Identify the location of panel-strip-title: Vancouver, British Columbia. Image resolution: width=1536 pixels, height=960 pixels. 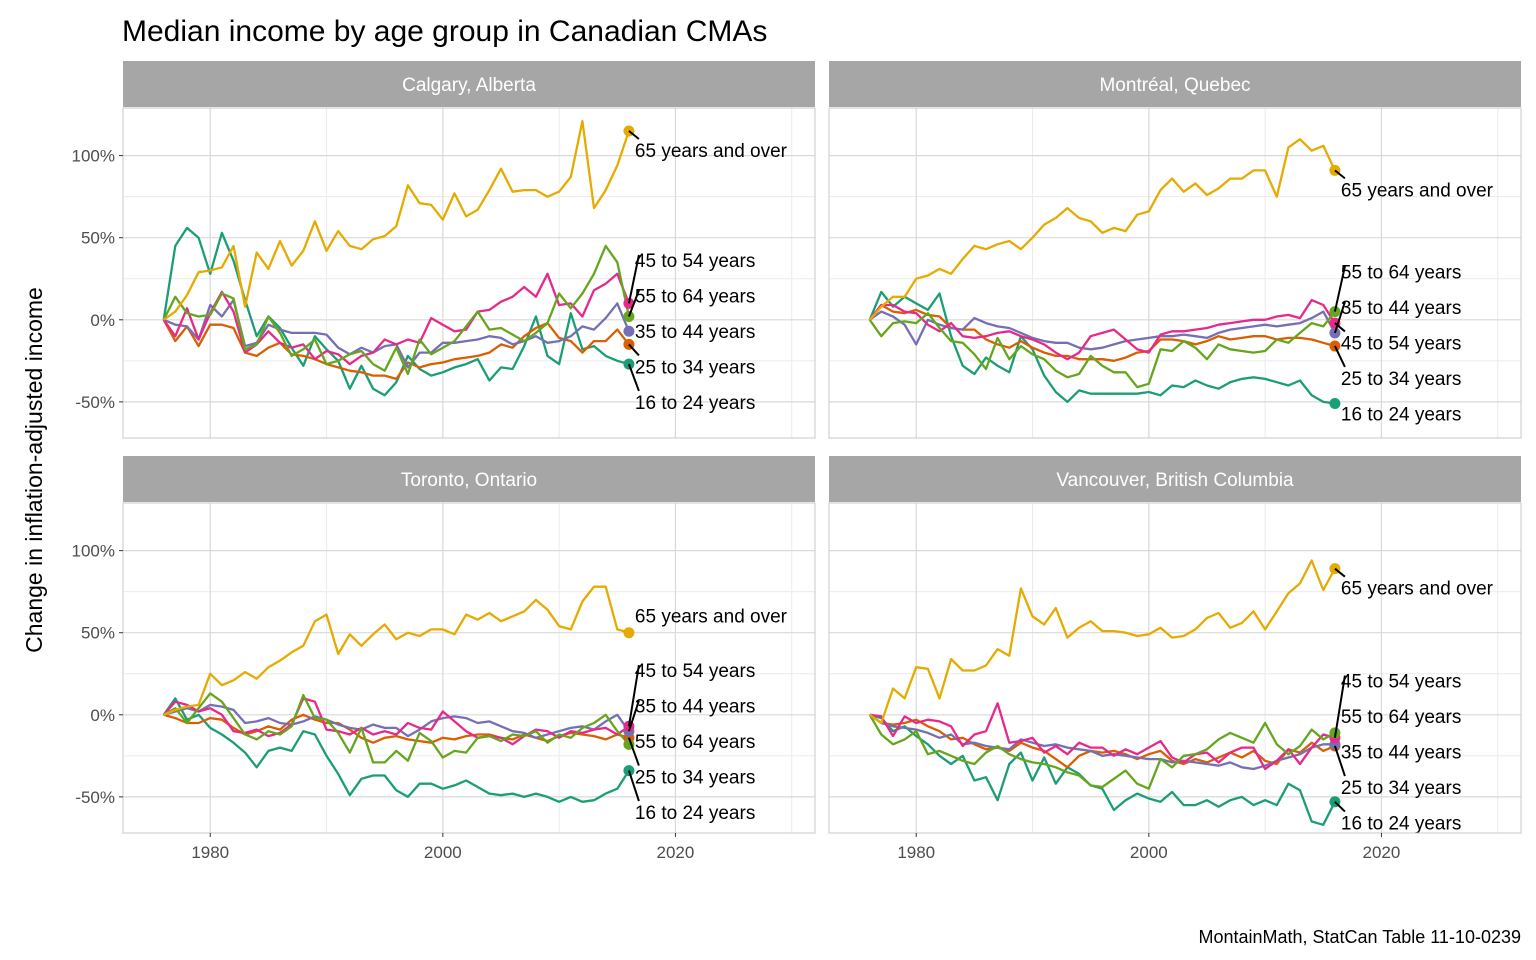
(1175, 480).